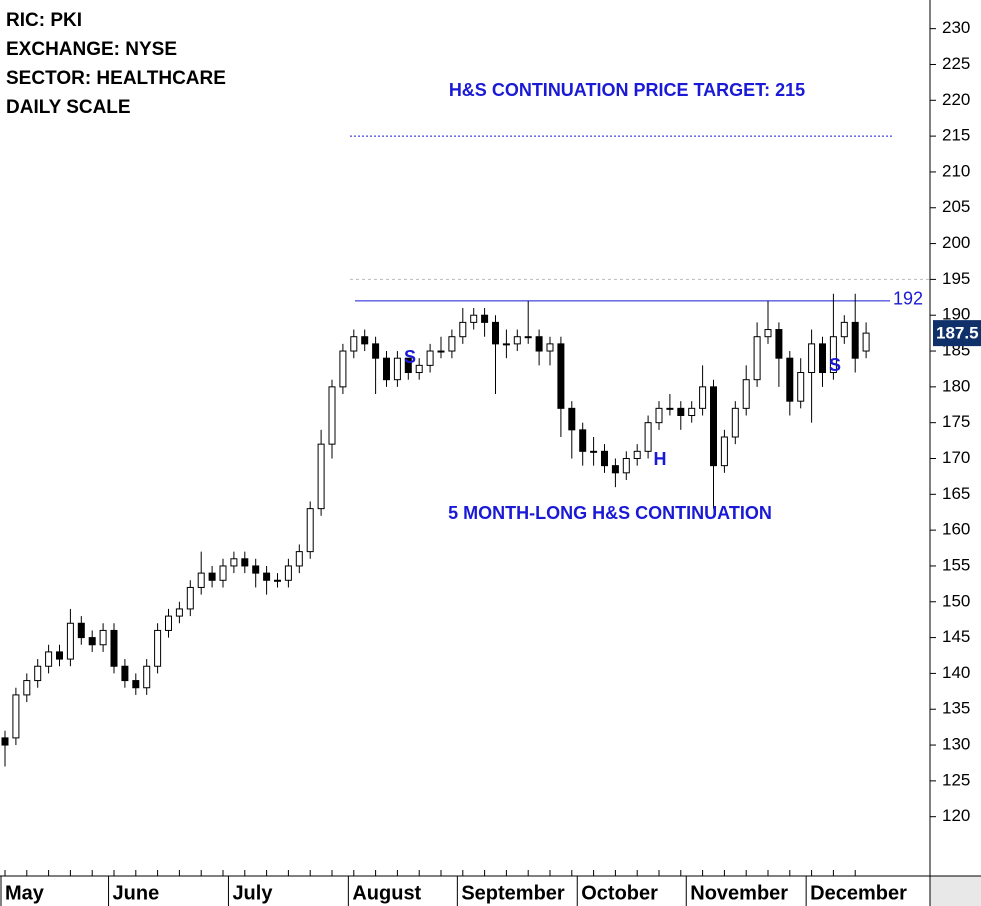 Image resolution: width=981 pixels, height=906 pixels. I want to click on header-line: RIC: PKI, so click(44, 20).